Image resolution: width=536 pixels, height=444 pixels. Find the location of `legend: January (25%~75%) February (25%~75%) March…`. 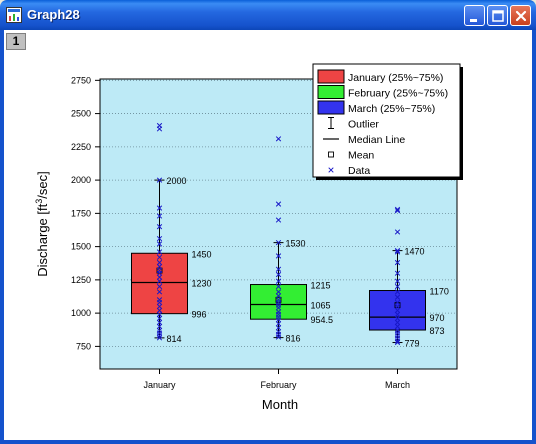

legend: January (25%~75%) February (25%~75%) March… is located at coordinates (387, 121).